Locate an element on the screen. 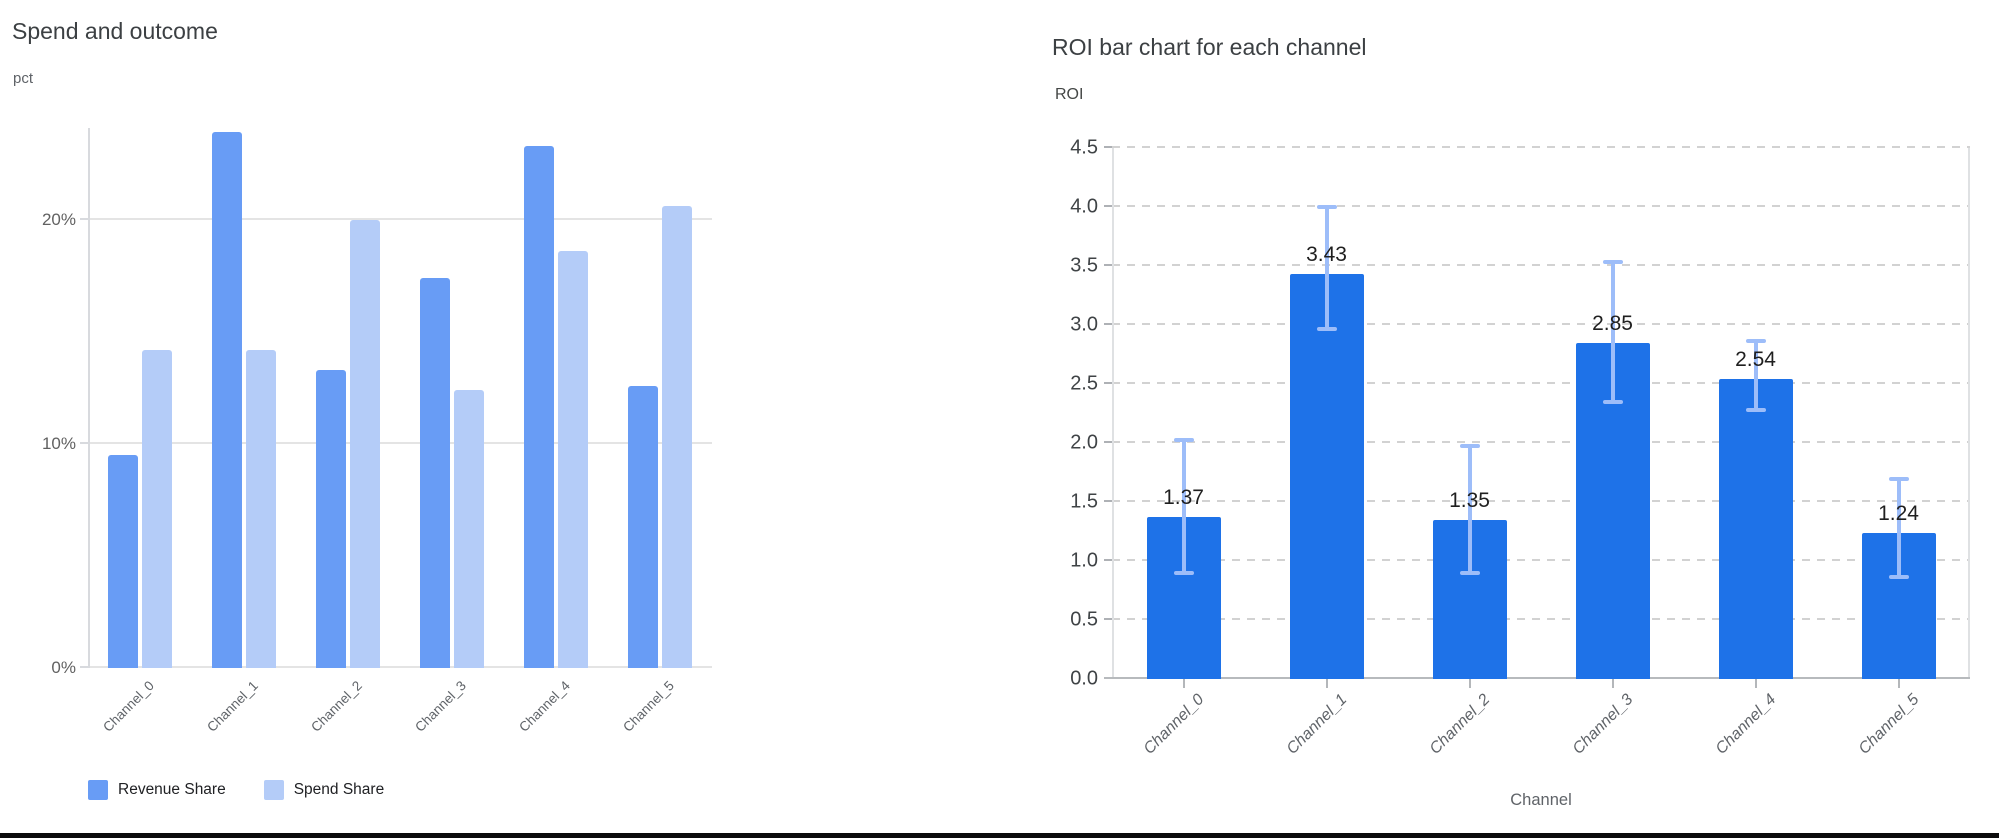  gridline-2.5 is located at coordinates (1541, 383).